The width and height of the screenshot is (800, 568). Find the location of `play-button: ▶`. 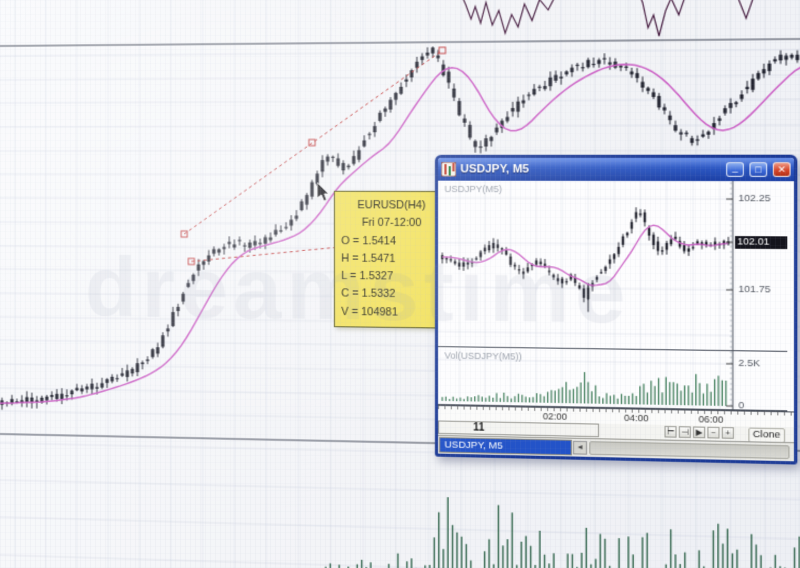

play-button: ▶ is located at coordinates (699, 432).